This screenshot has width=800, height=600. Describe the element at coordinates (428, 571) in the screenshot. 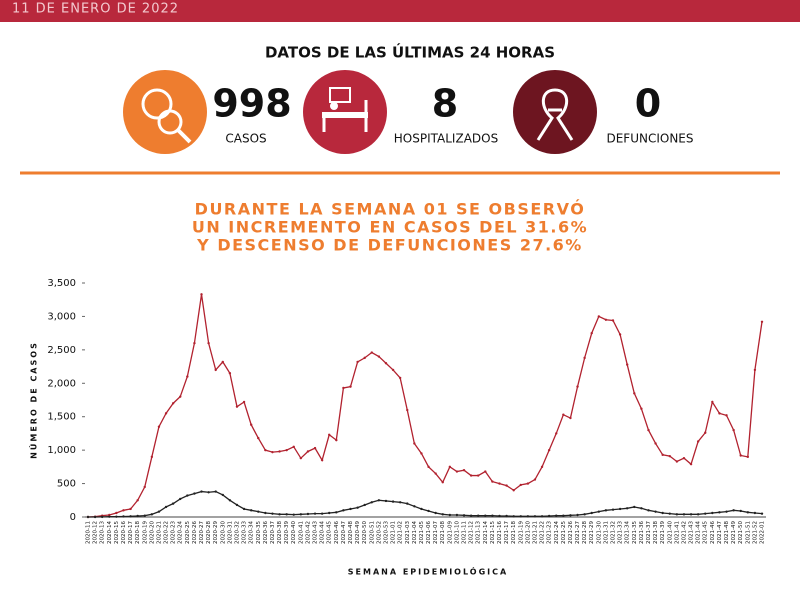

I see `x-axis-title: SEMANA EPIDEMIOLÓGICA` at that location.